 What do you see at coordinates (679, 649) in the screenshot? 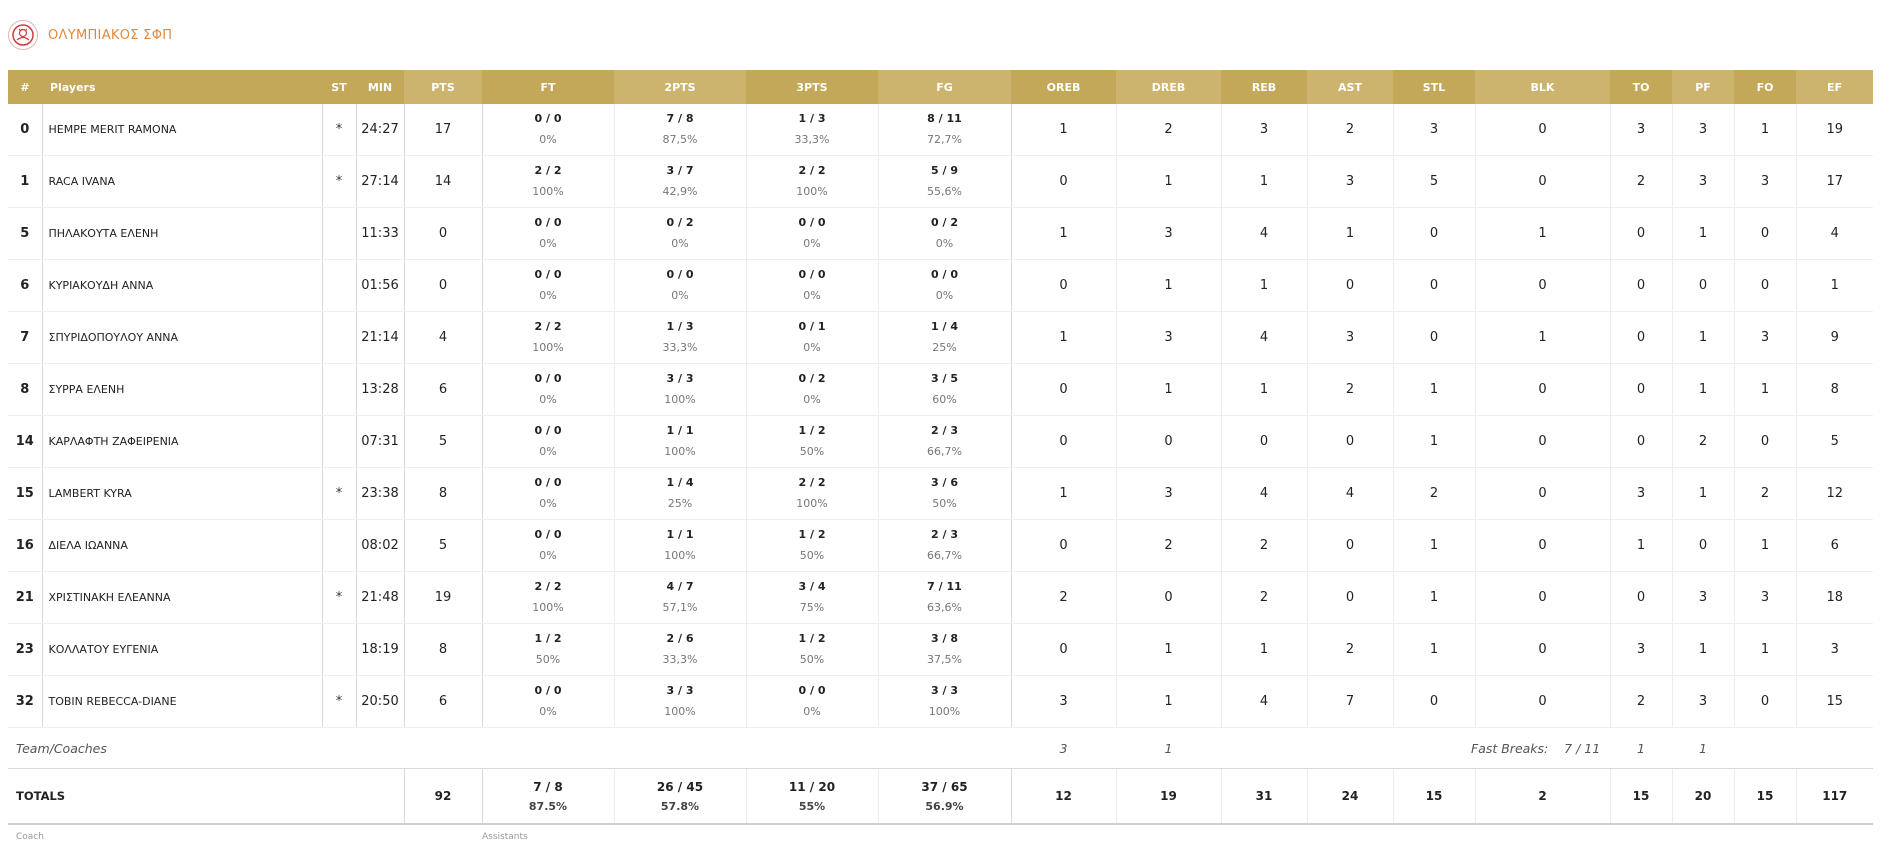
I see `two-pointers: 2 / 6 33,3%` at bounding box center [679, 649].